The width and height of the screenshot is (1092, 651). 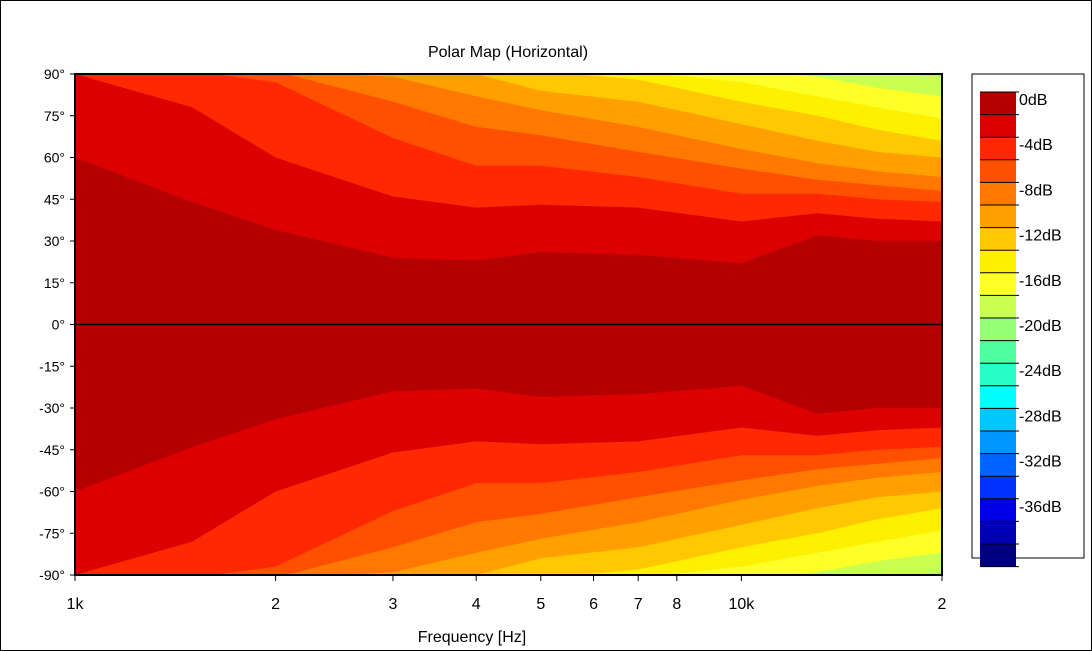 What do you see at coordinates (1036, 145) in the screenshot?
I see `legend-label: -4dB` at bounding box center [1036, 145].